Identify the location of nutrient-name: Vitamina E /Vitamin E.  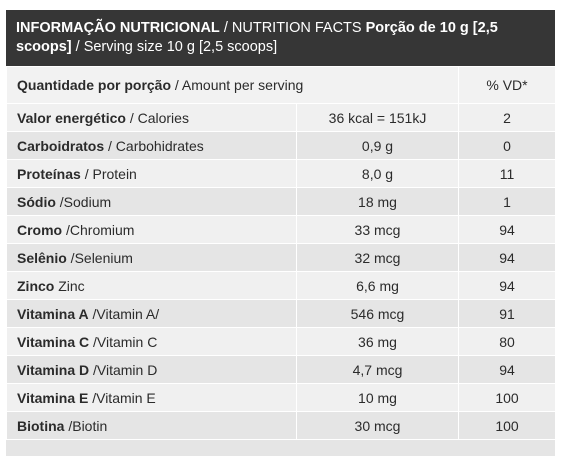
(151, 397).